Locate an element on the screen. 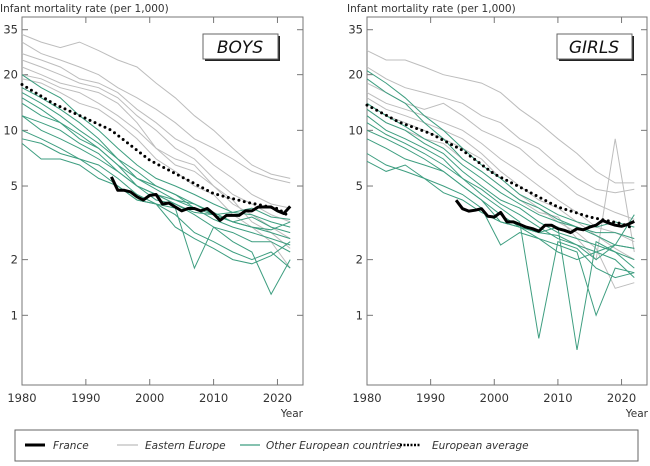 The height and width of the screenshot is (466, 650). european-average-line is located at coordinates (156, 151).